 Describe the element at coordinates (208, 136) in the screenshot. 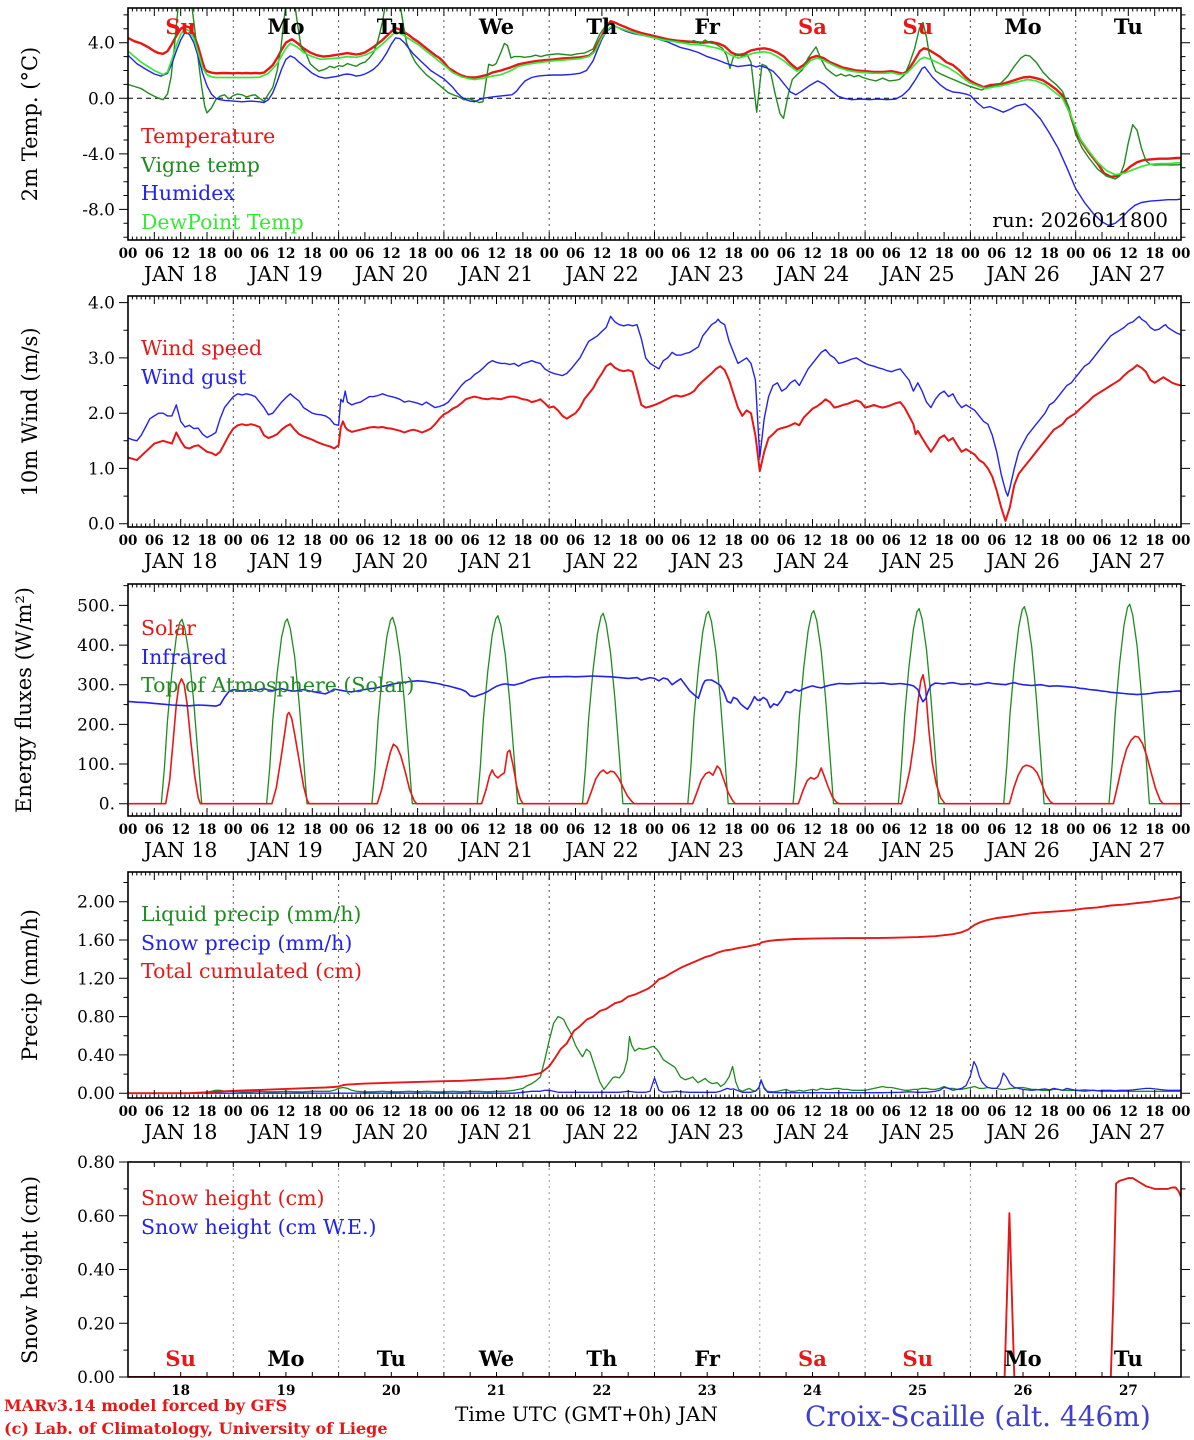

I see `legend-temperature: Temperature` at that location.